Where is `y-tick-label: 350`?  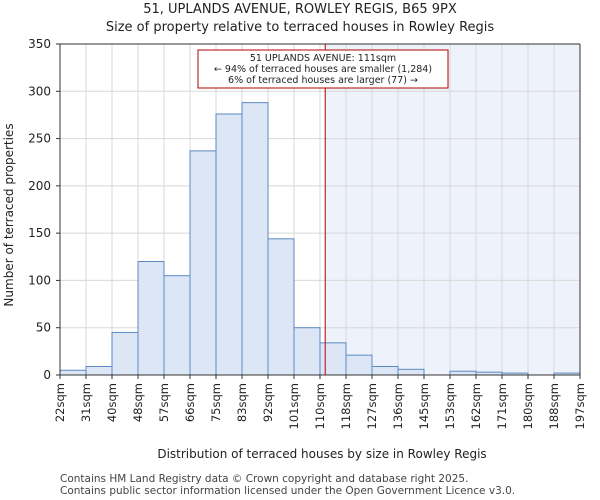 y-tick-label: 350 is located at coordinates (39, 44).